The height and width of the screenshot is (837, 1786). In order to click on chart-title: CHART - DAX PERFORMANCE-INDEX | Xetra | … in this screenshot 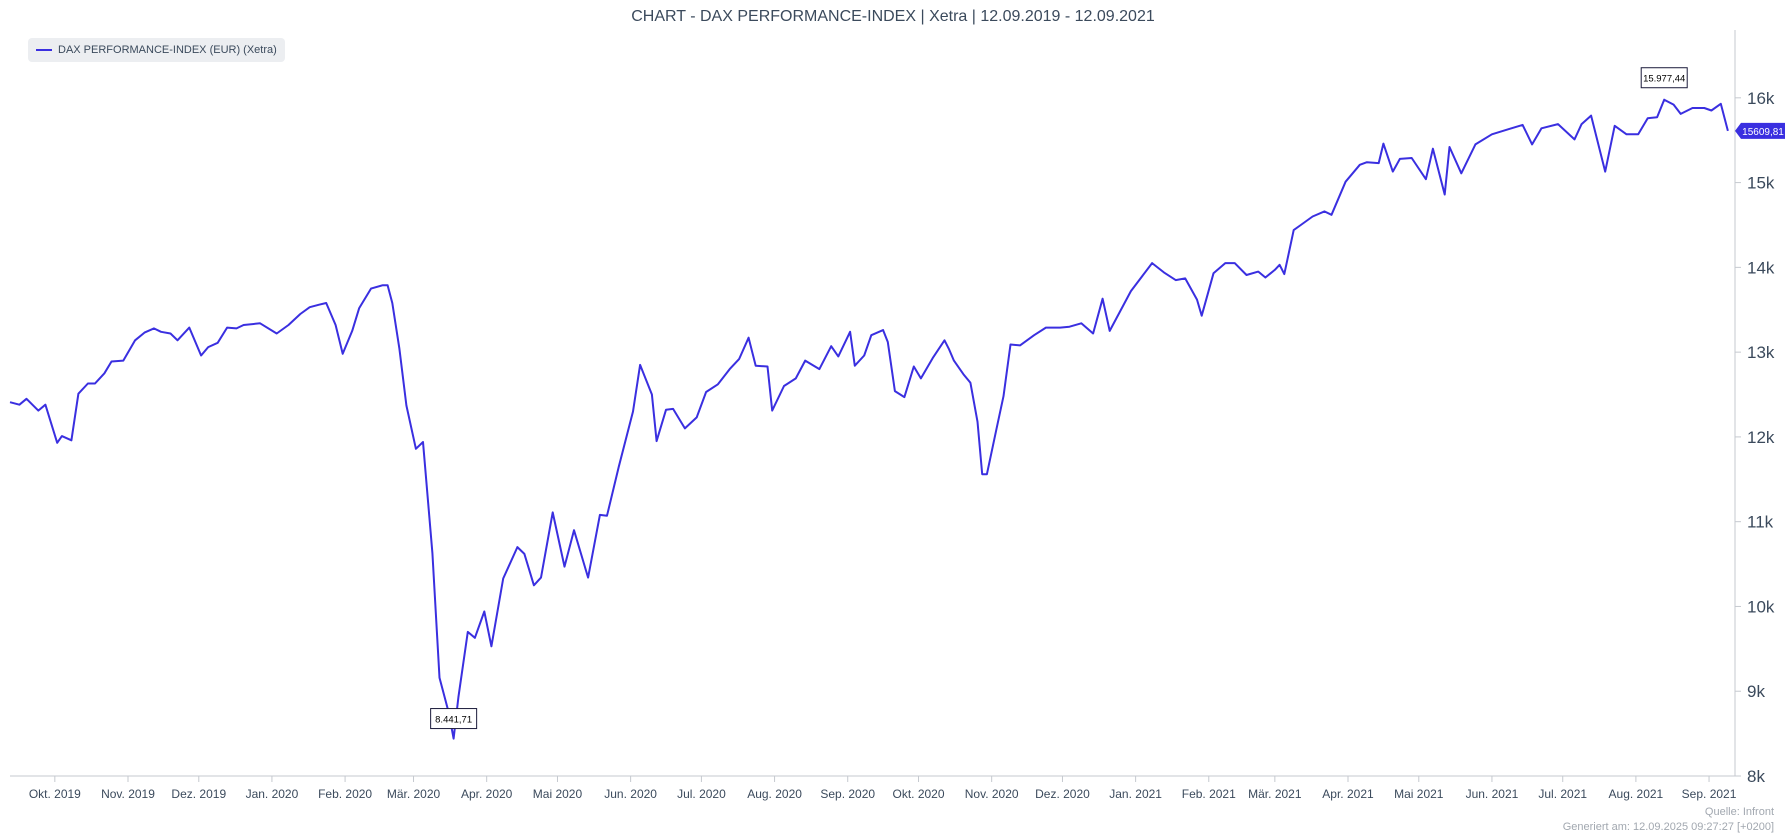, I will do `click(893, 16)`.